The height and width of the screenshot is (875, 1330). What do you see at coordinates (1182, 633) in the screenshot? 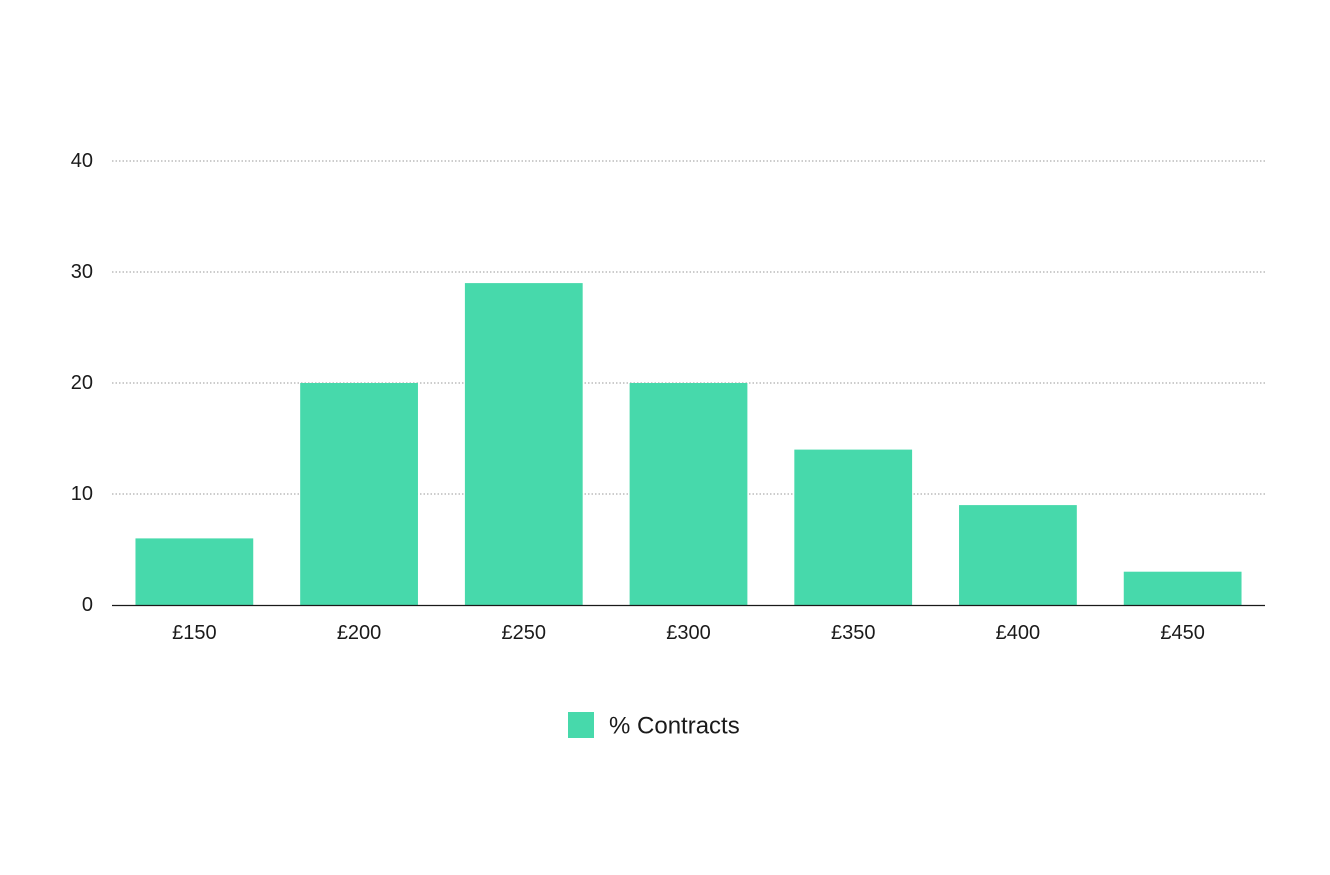
I see `x-tick-label: £450` at bounding box center [1182, 633].